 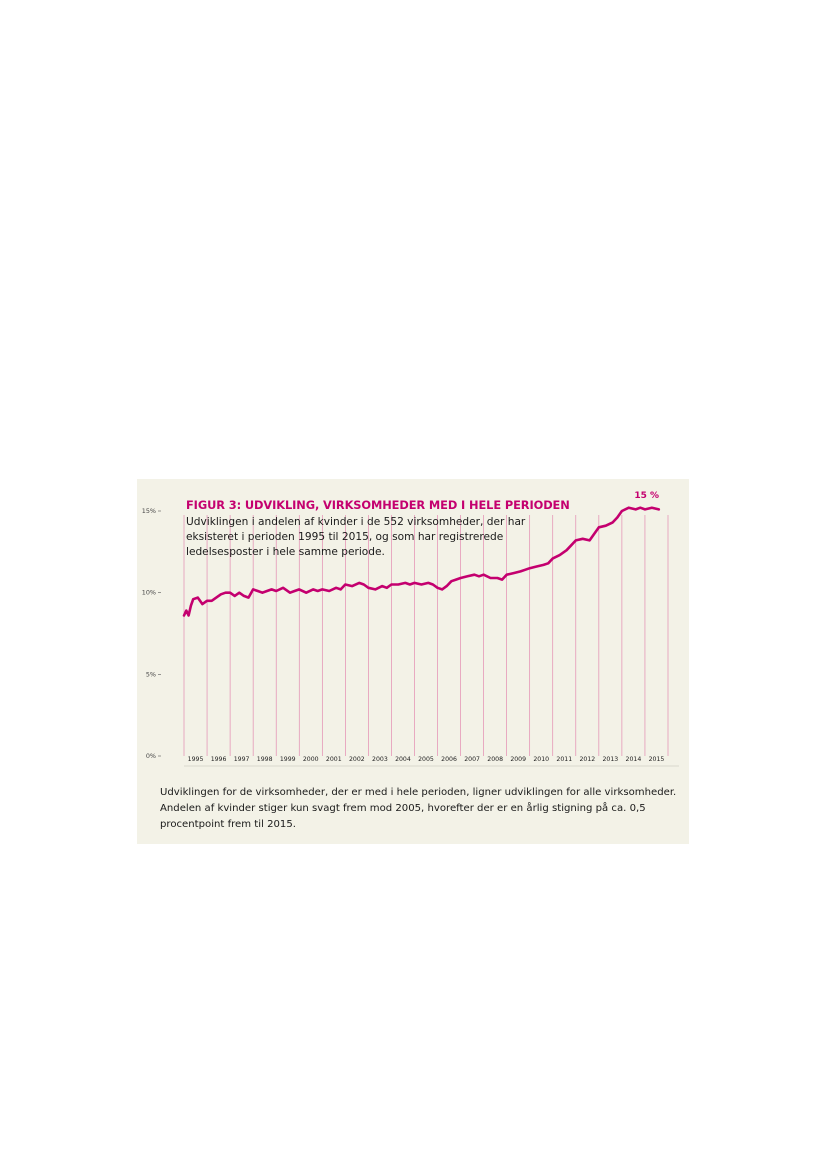 I want to click on y-tick-label-5: 5%, so click(x=151, y=674).